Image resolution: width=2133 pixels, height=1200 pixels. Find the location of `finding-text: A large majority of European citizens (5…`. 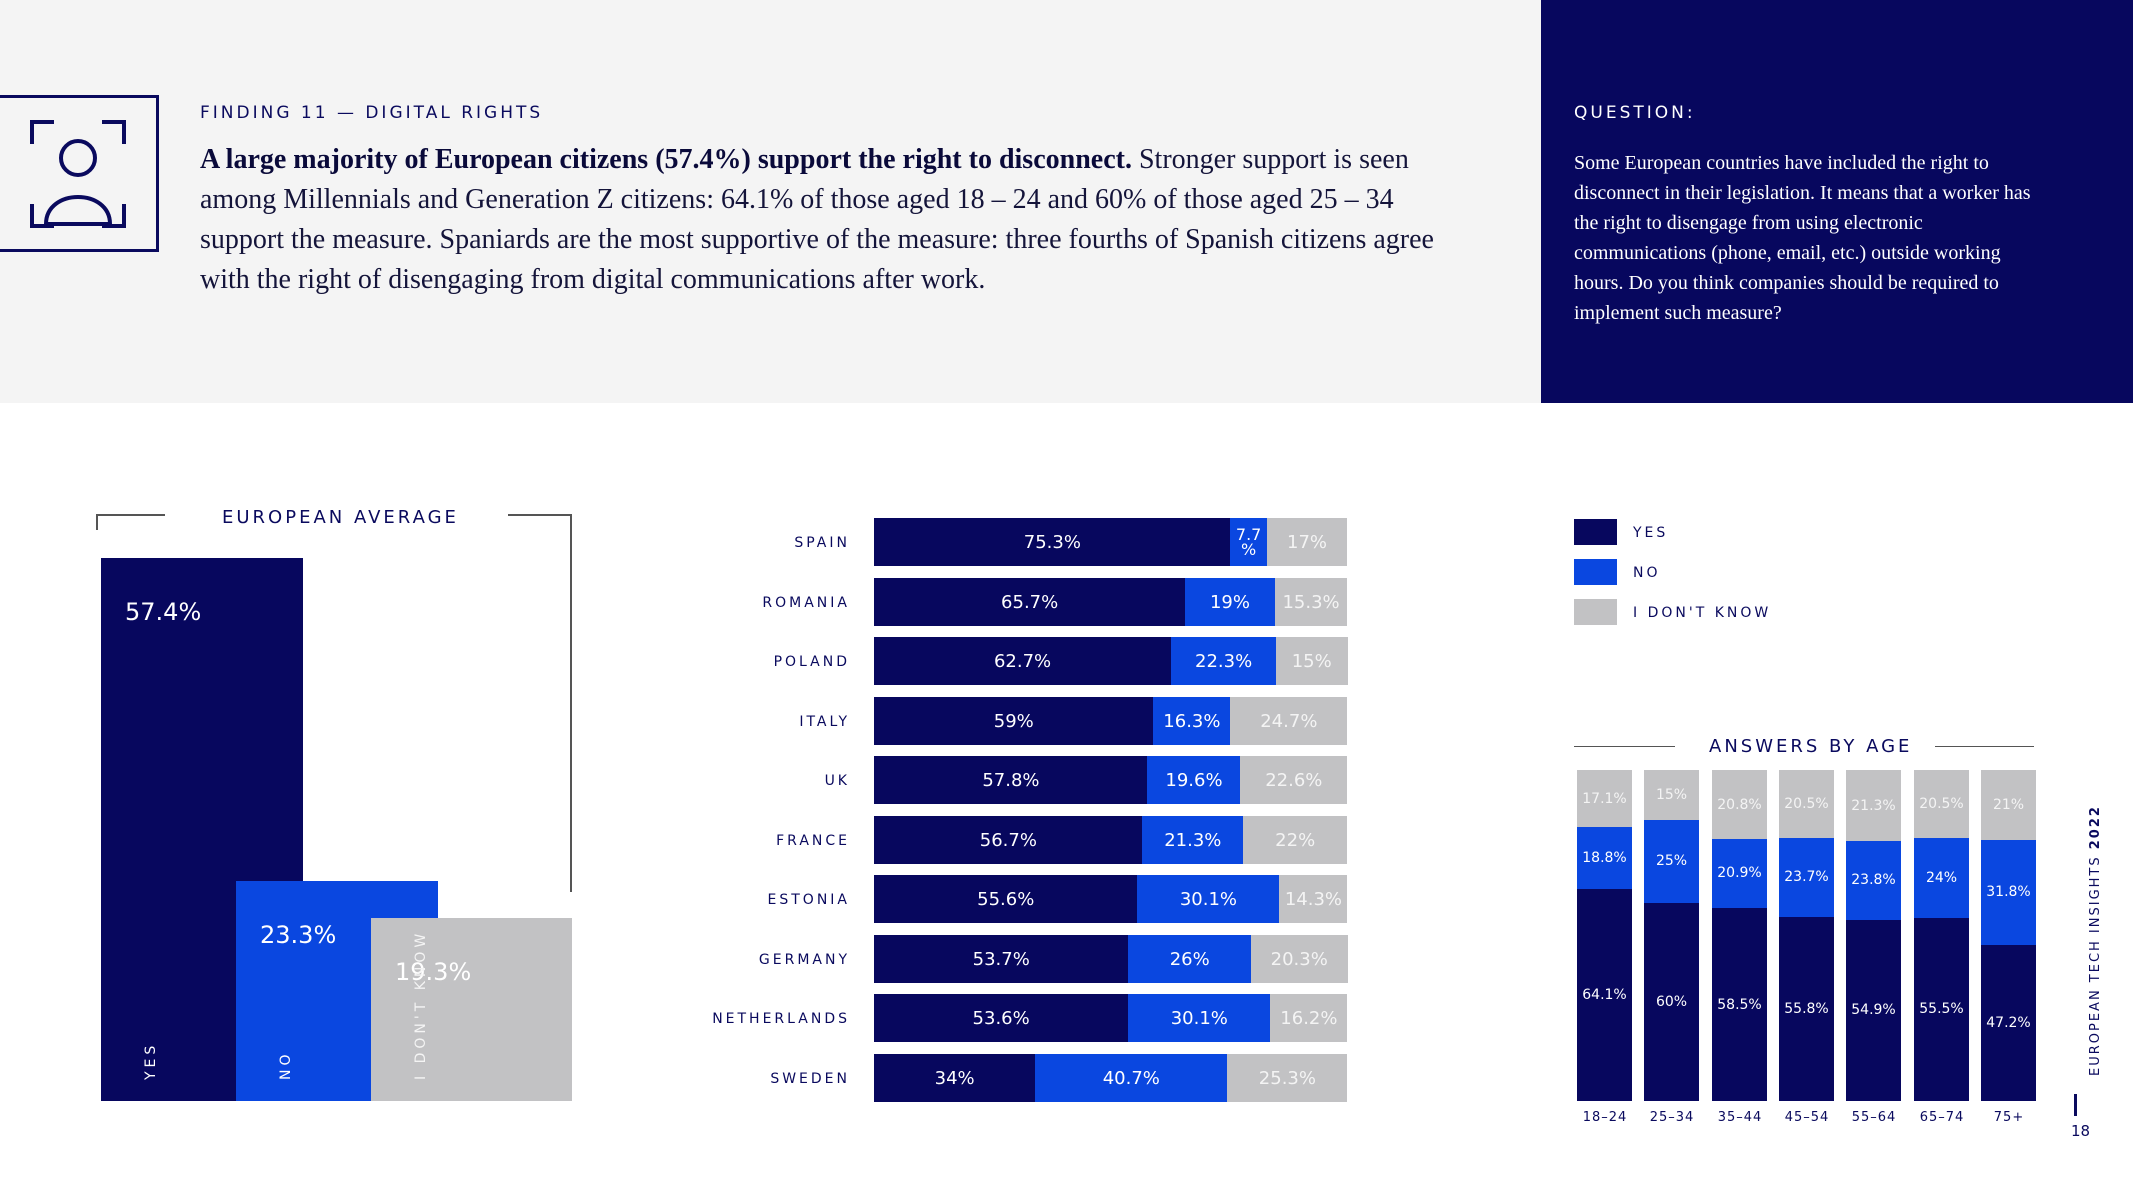

finding-text: A large majority of European citizens (5… is located at coordinates (830, 220).